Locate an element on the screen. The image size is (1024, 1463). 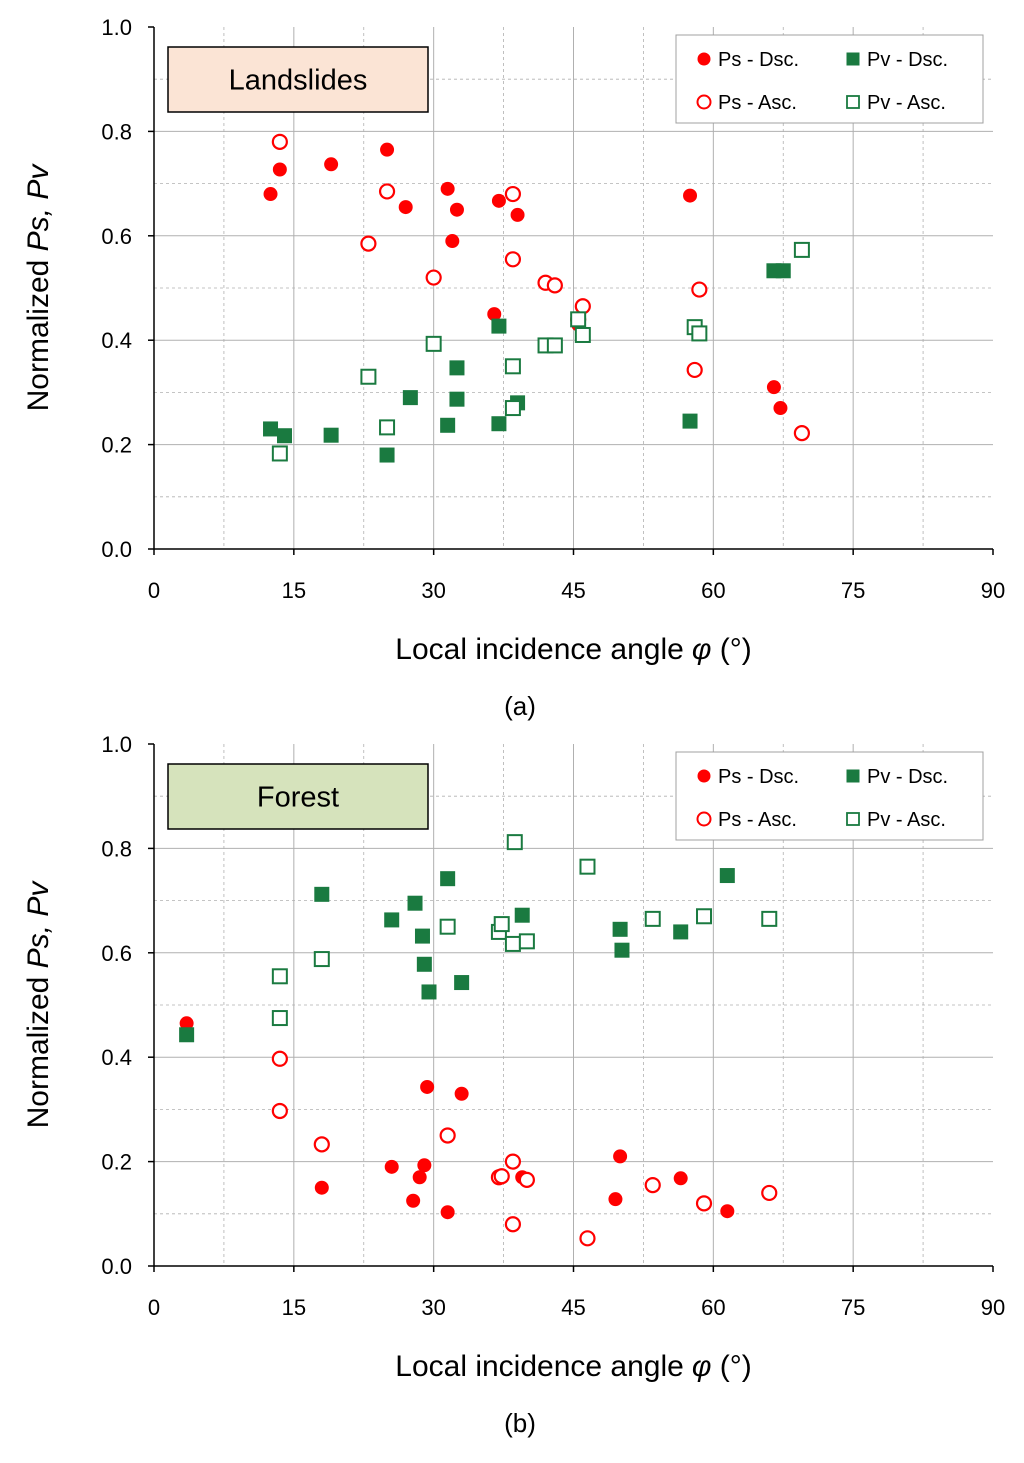
region-label: Landslides is located at coordinates (298, 81).